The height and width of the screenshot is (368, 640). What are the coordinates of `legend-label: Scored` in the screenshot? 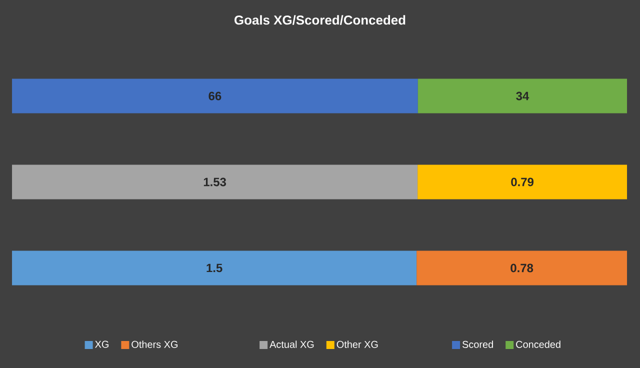 It's located at (477, 344).